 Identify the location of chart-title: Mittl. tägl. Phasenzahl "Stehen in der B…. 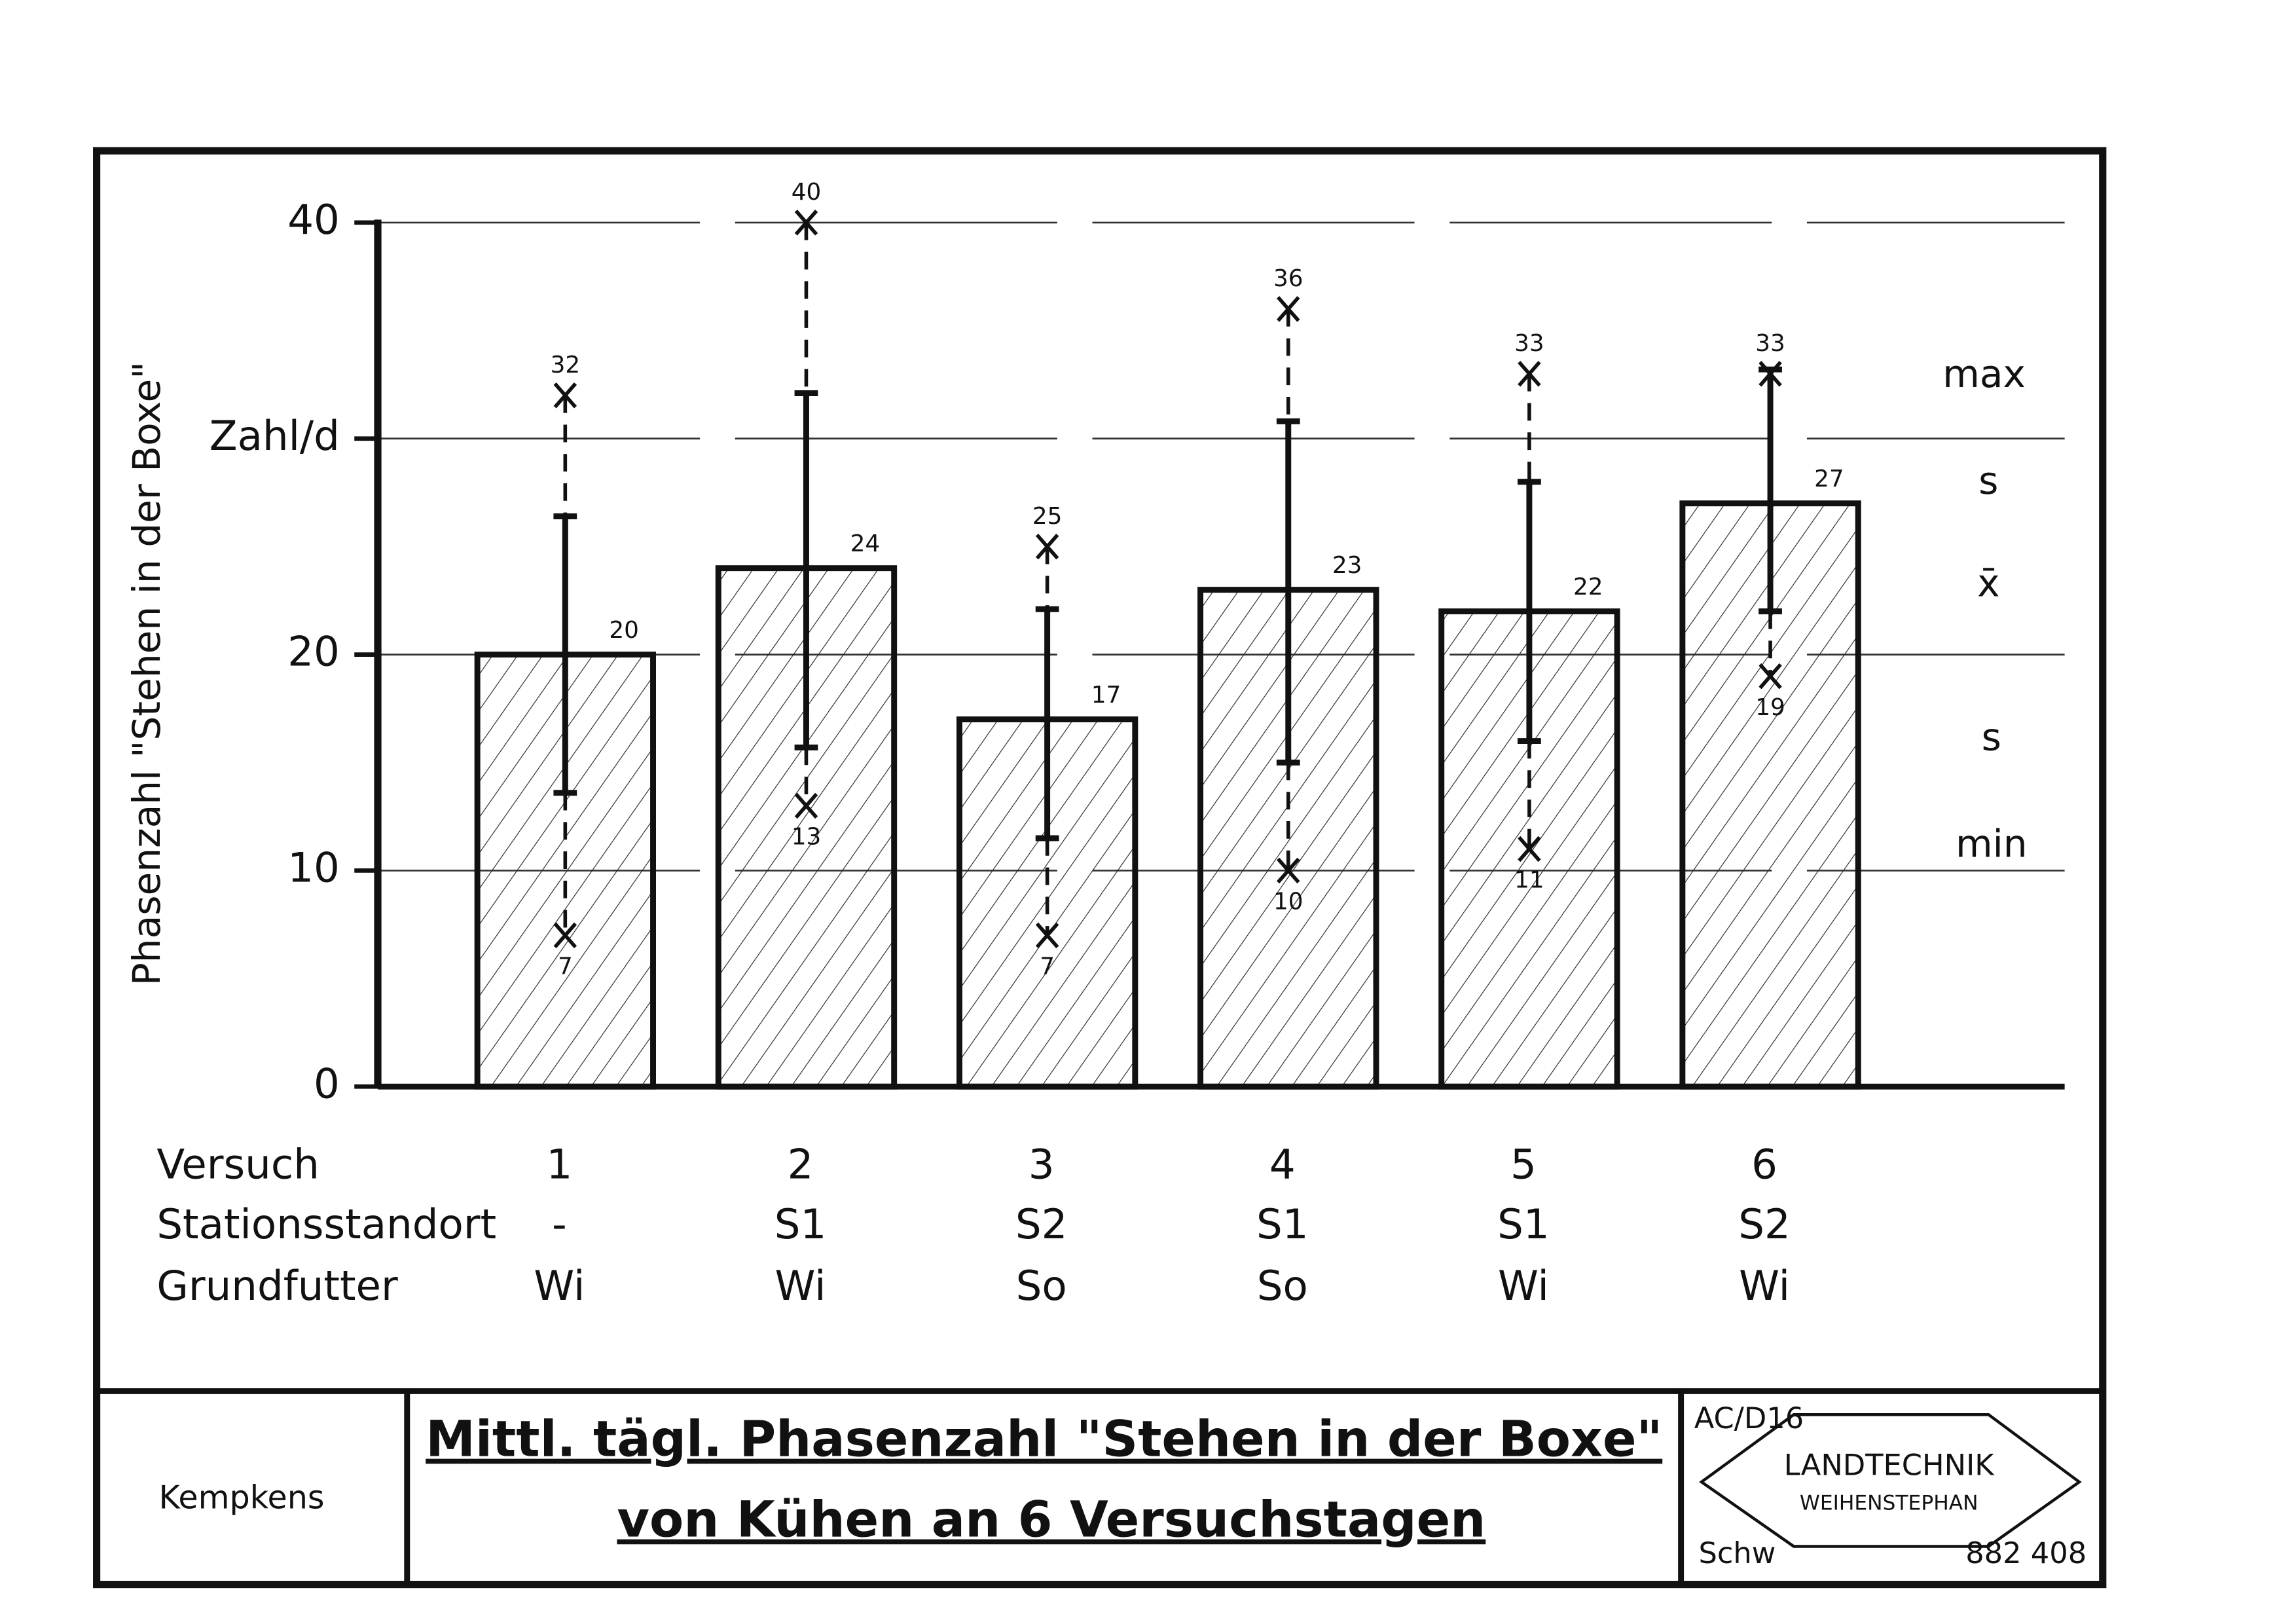
(1044, 1439).